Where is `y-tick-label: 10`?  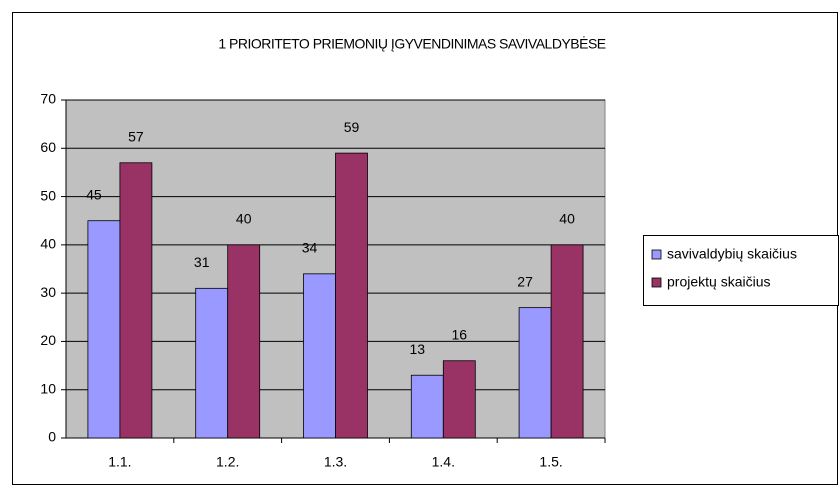
y-tick-label: 10 is located at coordinates (48, 388).